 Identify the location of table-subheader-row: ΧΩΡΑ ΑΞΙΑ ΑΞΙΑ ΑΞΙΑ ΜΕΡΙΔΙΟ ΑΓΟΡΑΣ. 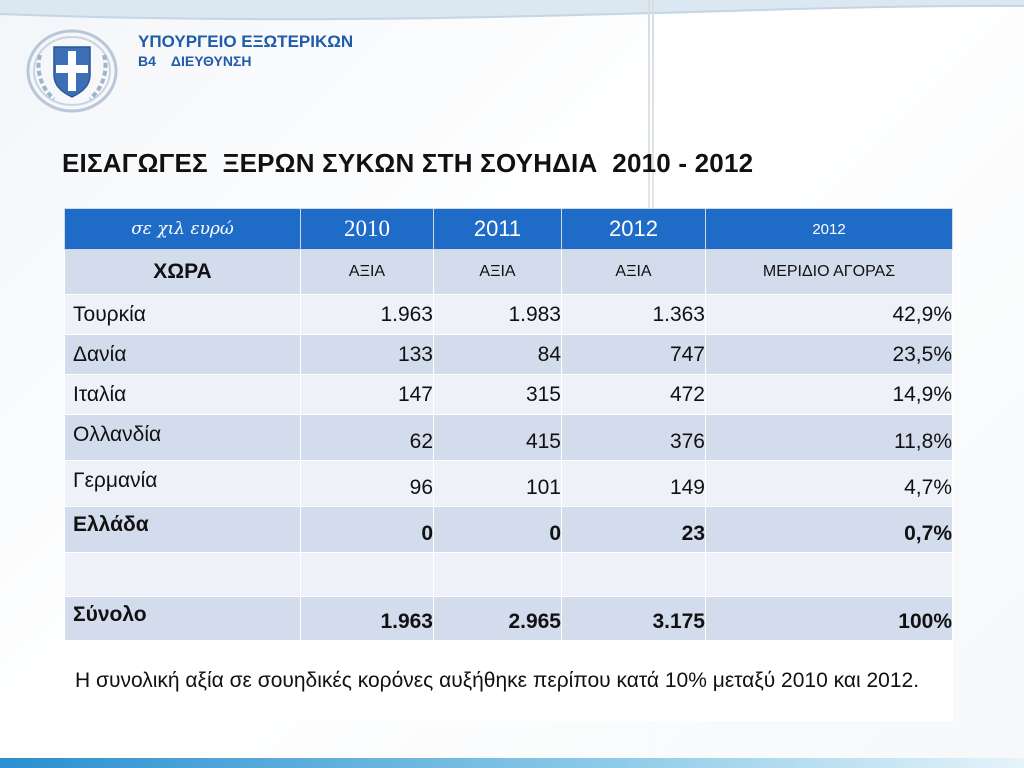
(508, 272).